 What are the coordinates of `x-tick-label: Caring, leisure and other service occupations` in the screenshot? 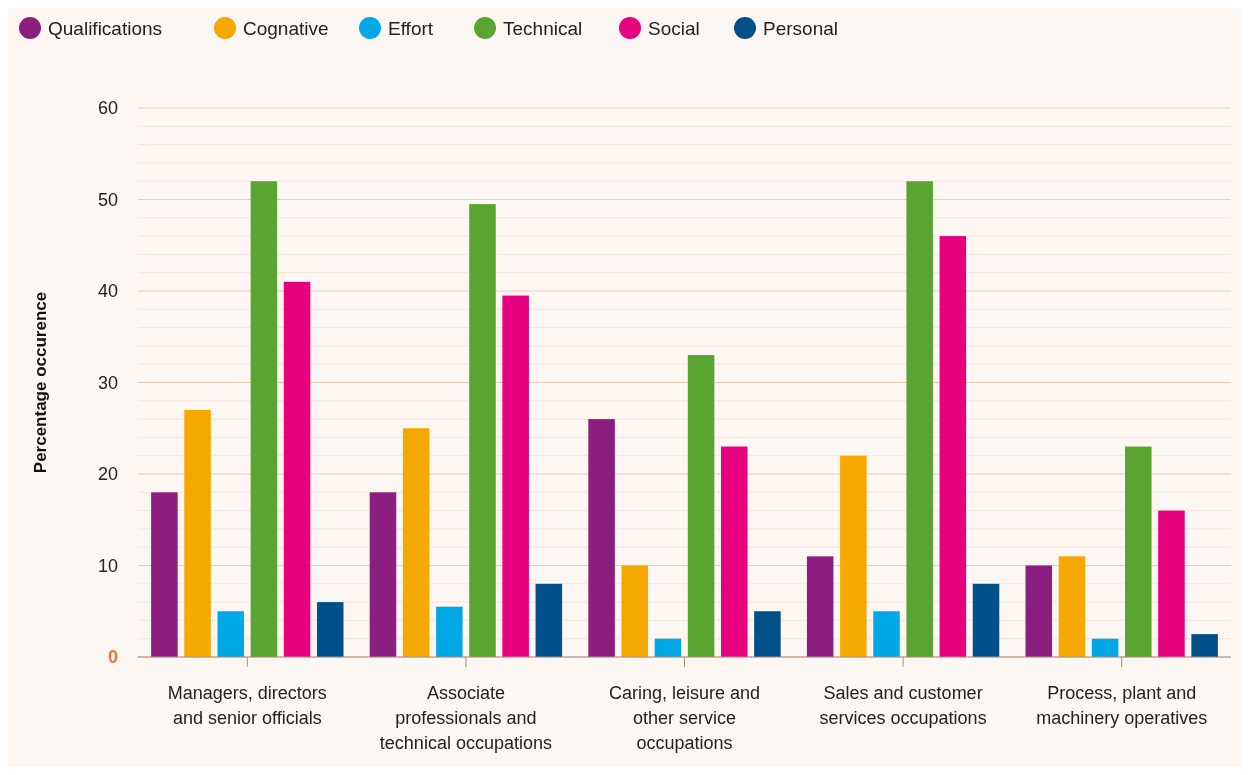 It's located at (684, 718).